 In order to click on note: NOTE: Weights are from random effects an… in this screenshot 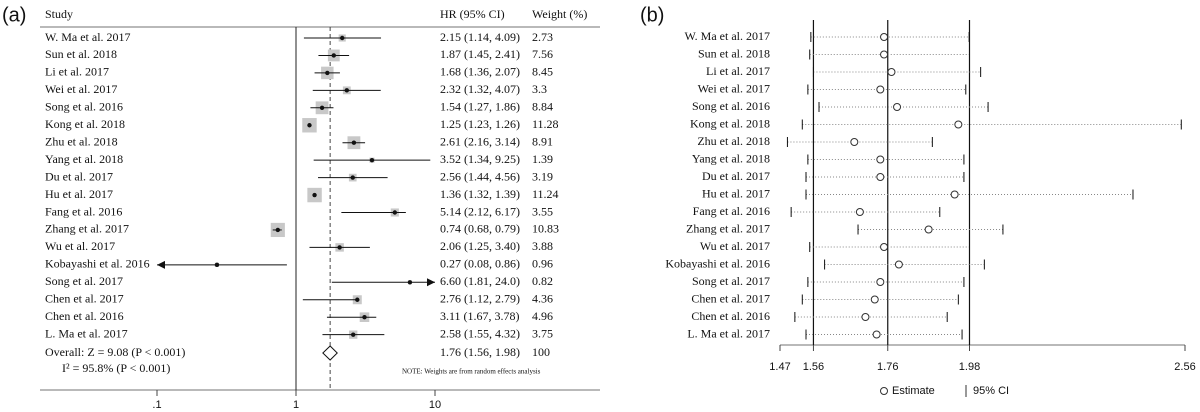, I will do `click(471, 372)`.